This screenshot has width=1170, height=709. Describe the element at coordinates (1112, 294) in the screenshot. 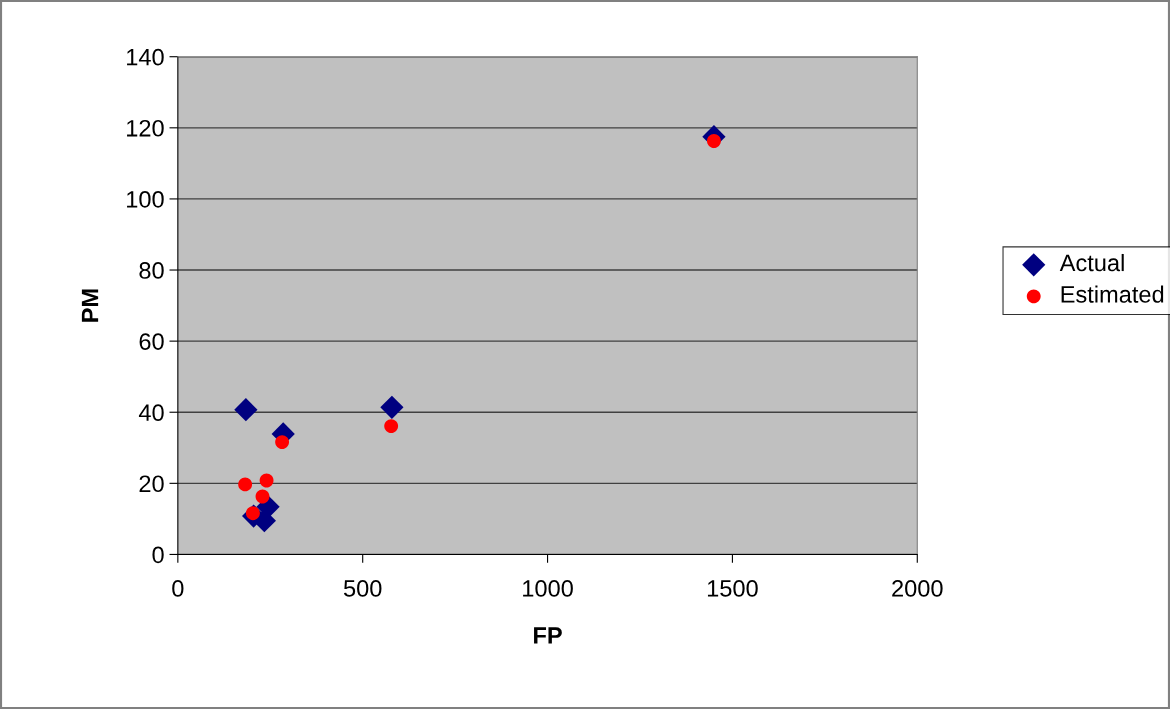

I see `legend-label: Estimated` at that location.